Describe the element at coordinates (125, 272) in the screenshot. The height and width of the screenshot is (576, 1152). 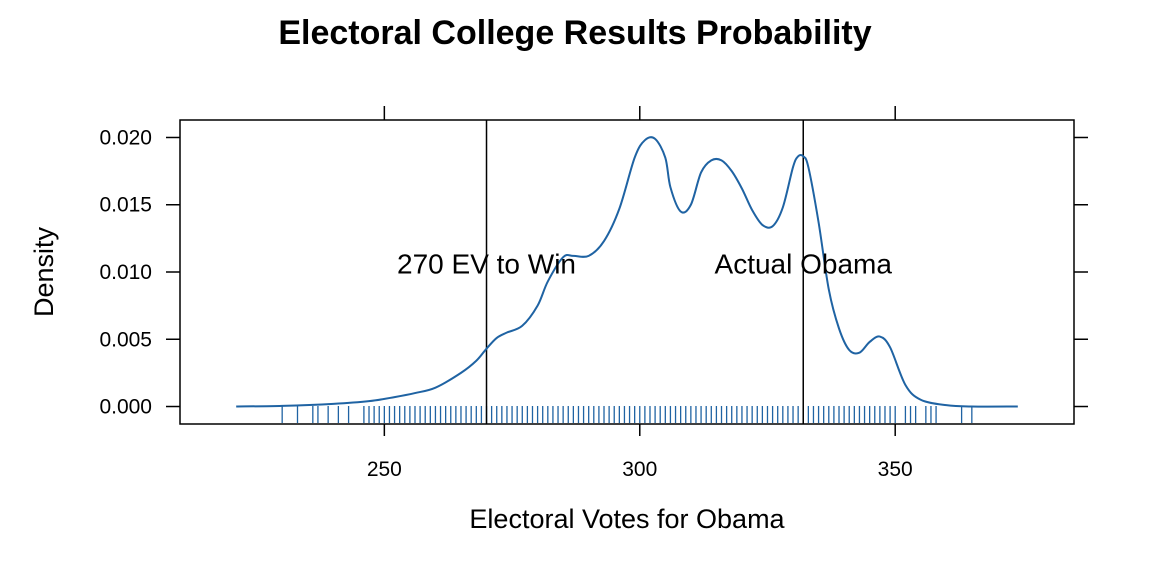
I see `y-tick-label: 0.010` at that location.